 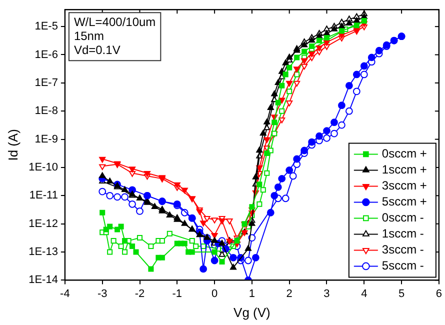 I want to click on legend-label: 5sccm -, so click(x=403, y=265).